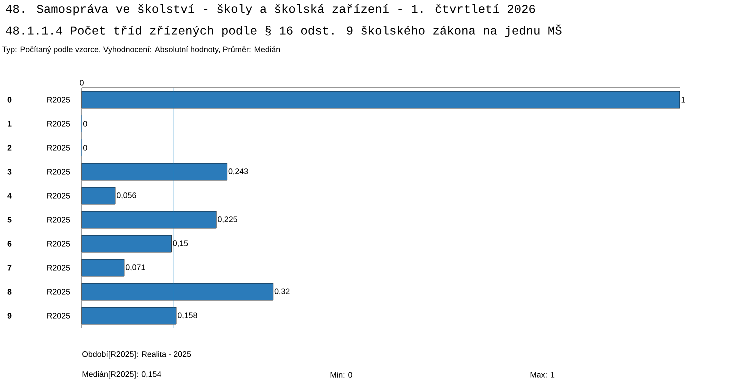  What do you see at coordinates (228, 220) in the screenshot?
I see `data-label: 0,225` at bounding box center [228, 220].